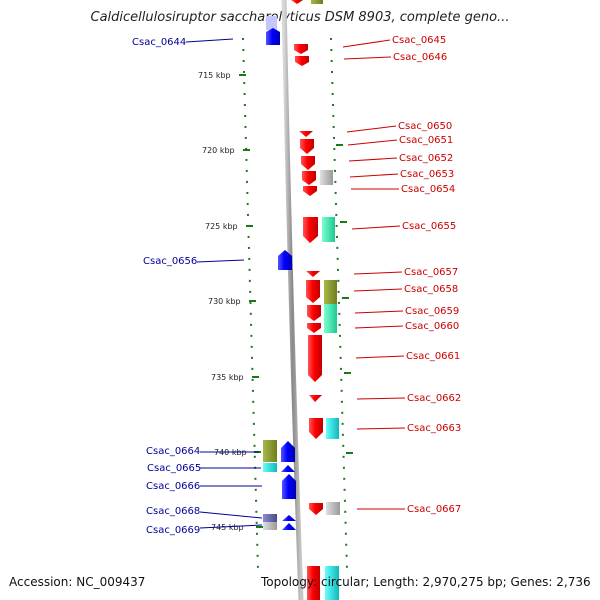 This screenshot has width=600, height=600. I want to click on gene-csac0644, so click(273, 36).